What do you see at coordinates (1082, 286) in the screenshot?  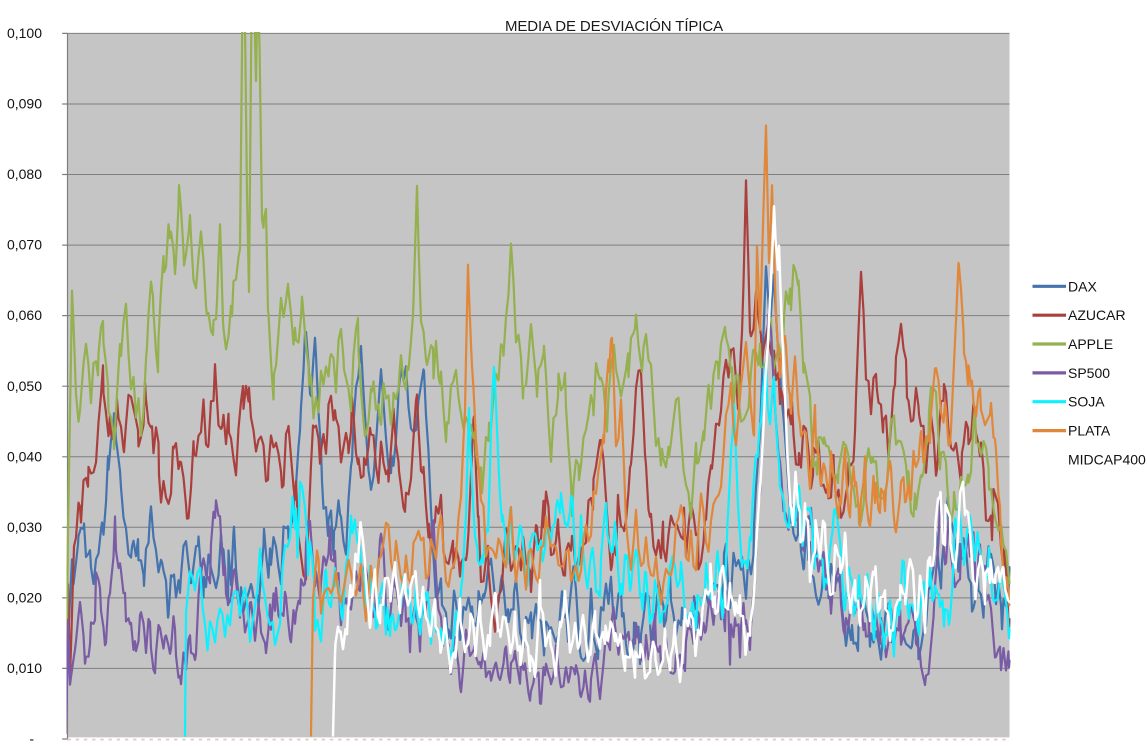 I see `svg-text: DAX` at bounding box center [1082, 286].